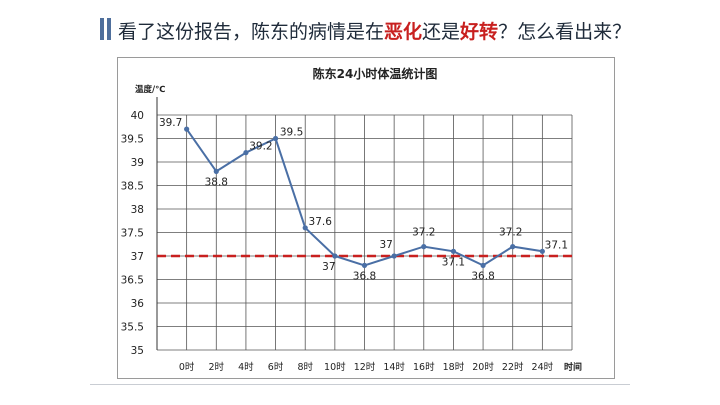 This screenshot has height=405, width=720. What do you see at coordinates (321, 222) in the screenshot?
I see `data-label: 37.6` at bounding box center [321, 222].